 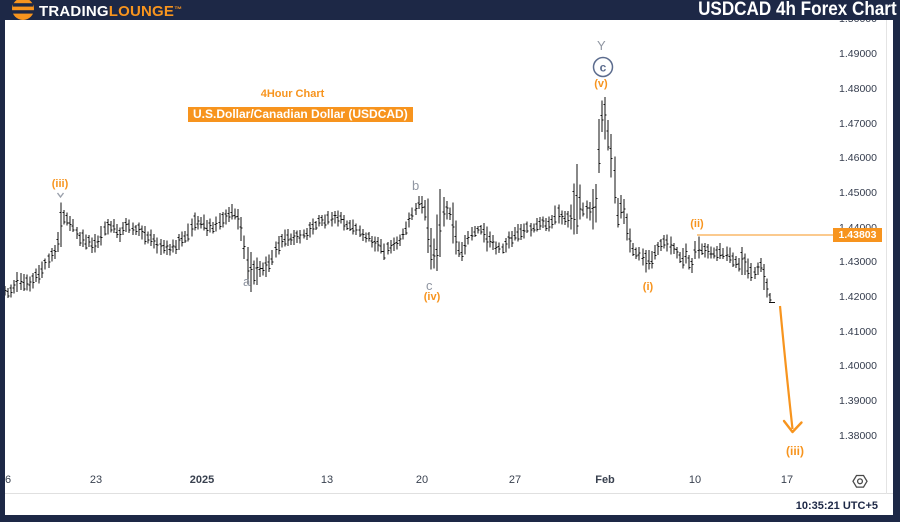 I want to click on svg-text: c, so click(x=603, y=68).